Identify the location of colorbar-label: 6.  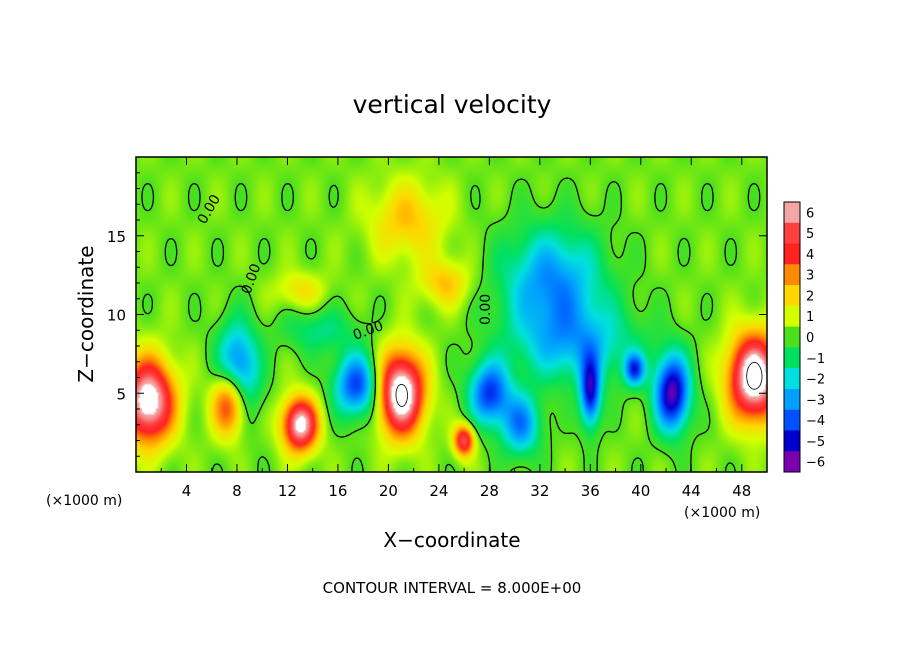
(810, 213).